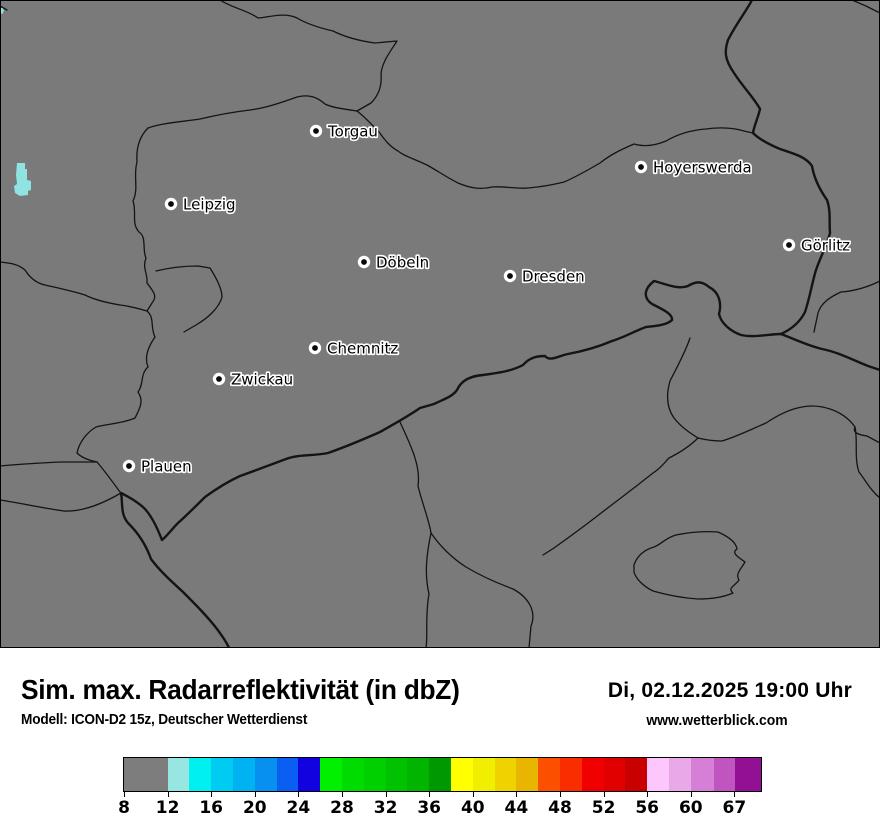  What do you see at coordinates (472, 808) in the screenshot?
I see `dbz-tick-label: 40` at bounding box center [472, 808].